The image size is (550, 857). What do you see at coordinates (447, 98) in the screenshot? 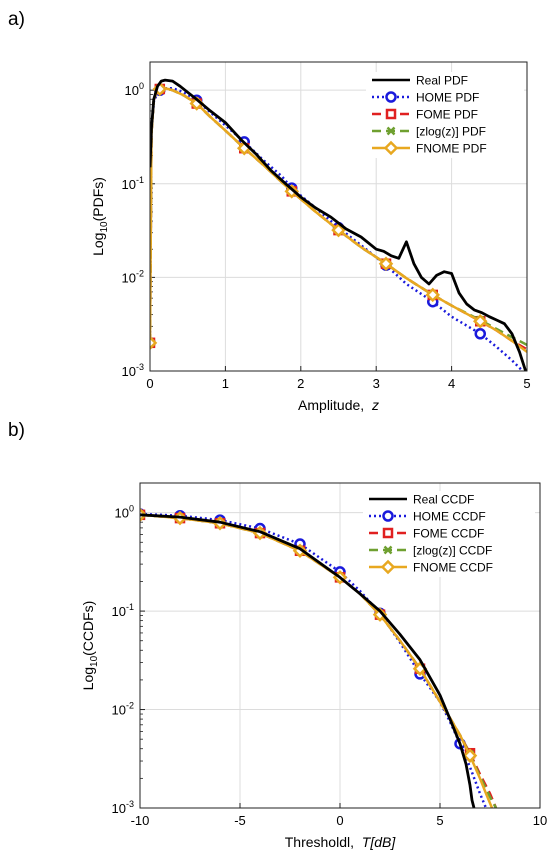
I see `legend-label: HOME PDF` at bounding box center [447, 98].